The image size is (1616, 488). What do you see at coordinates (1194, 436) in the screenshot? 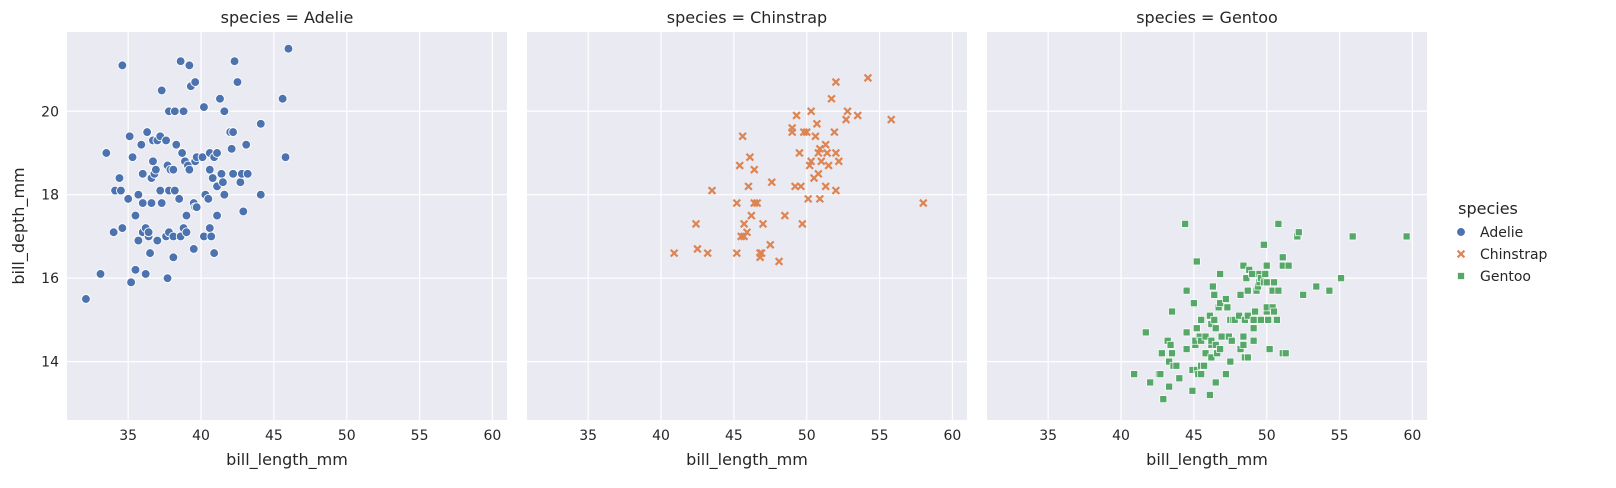
I see `x-tick-label: 45` at bounding box center [1194, 436].